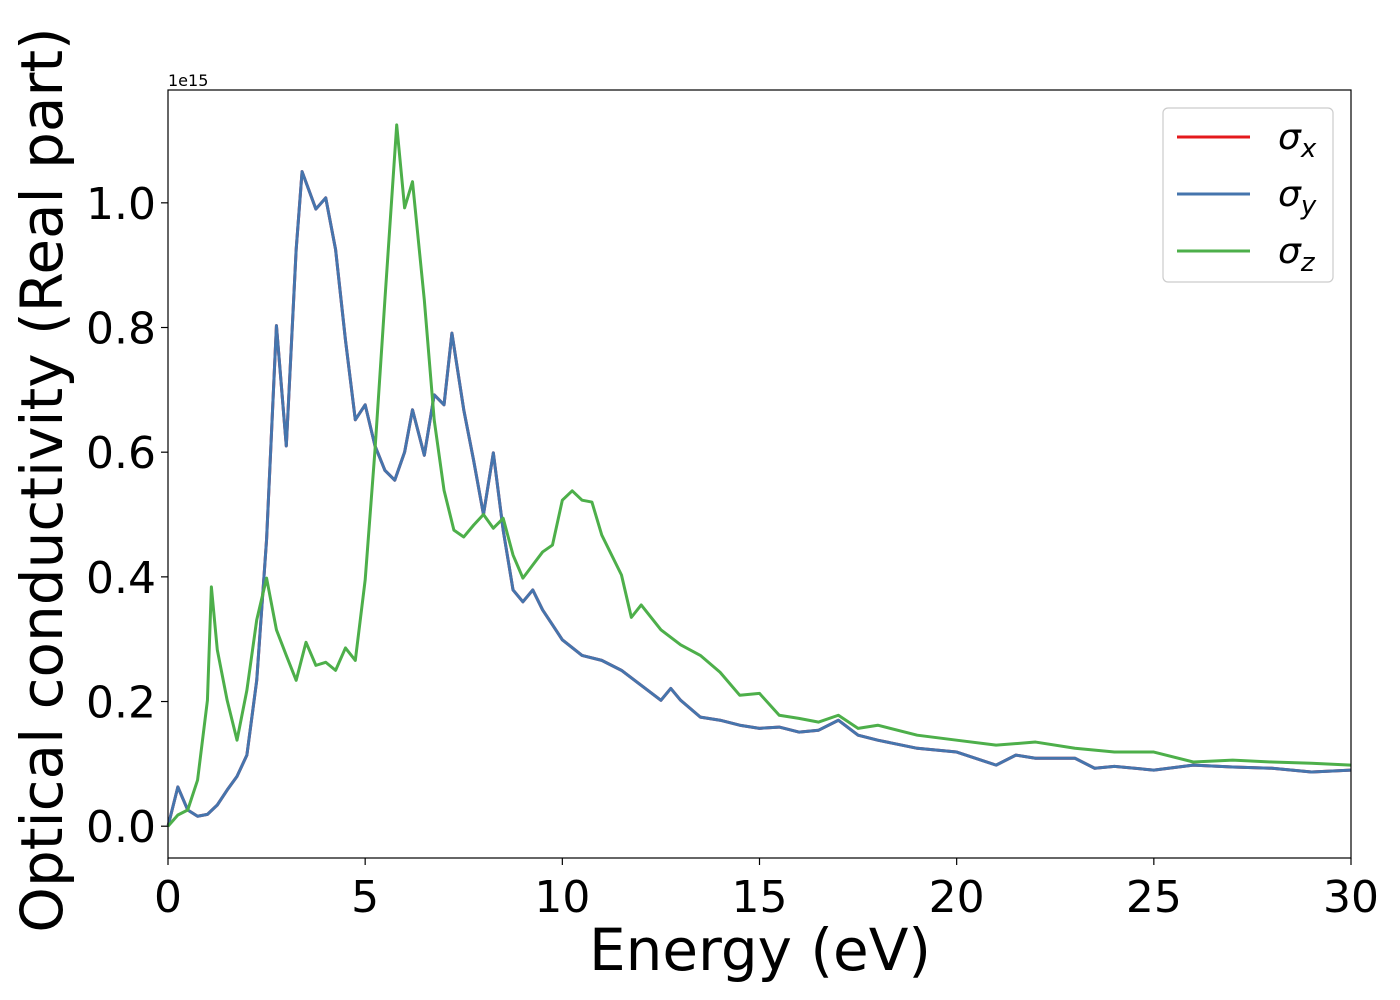 The image size is (1400, 1000). Describe the element at coordinates (1297, 197) in the screenshot. I see `legend-label: σy` at that location.